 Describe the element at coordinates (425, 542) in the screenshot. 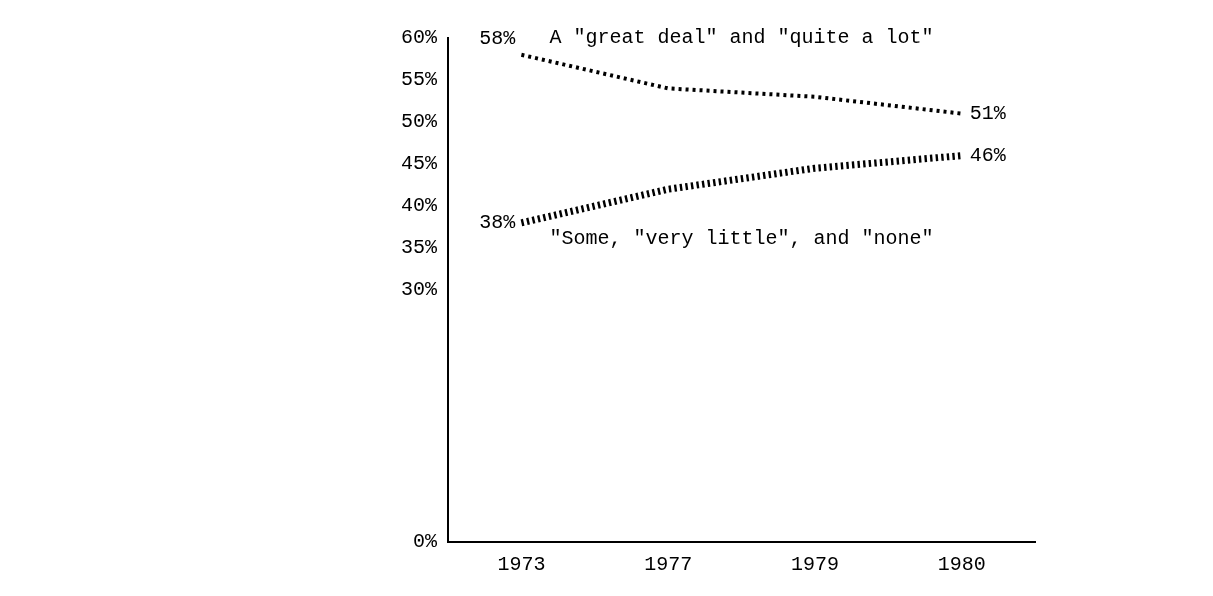

I see `y-tick-label: 0%` at that location.